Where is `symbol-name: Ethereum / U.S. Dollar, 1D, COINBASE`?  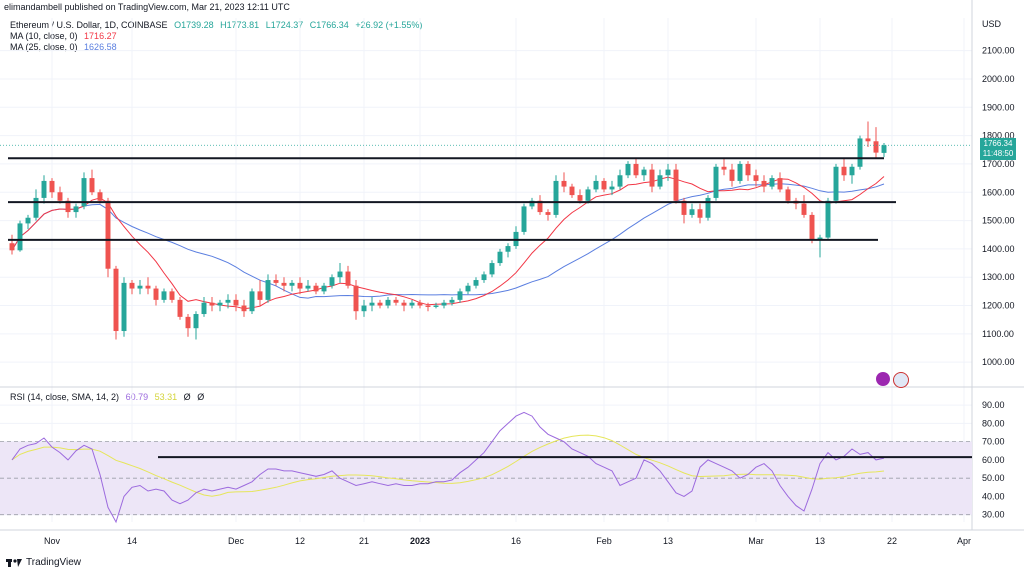 symbol-name: Ethereum / U.S. Dollar, 1D, COINBASE is located at coordinates (89, 25).